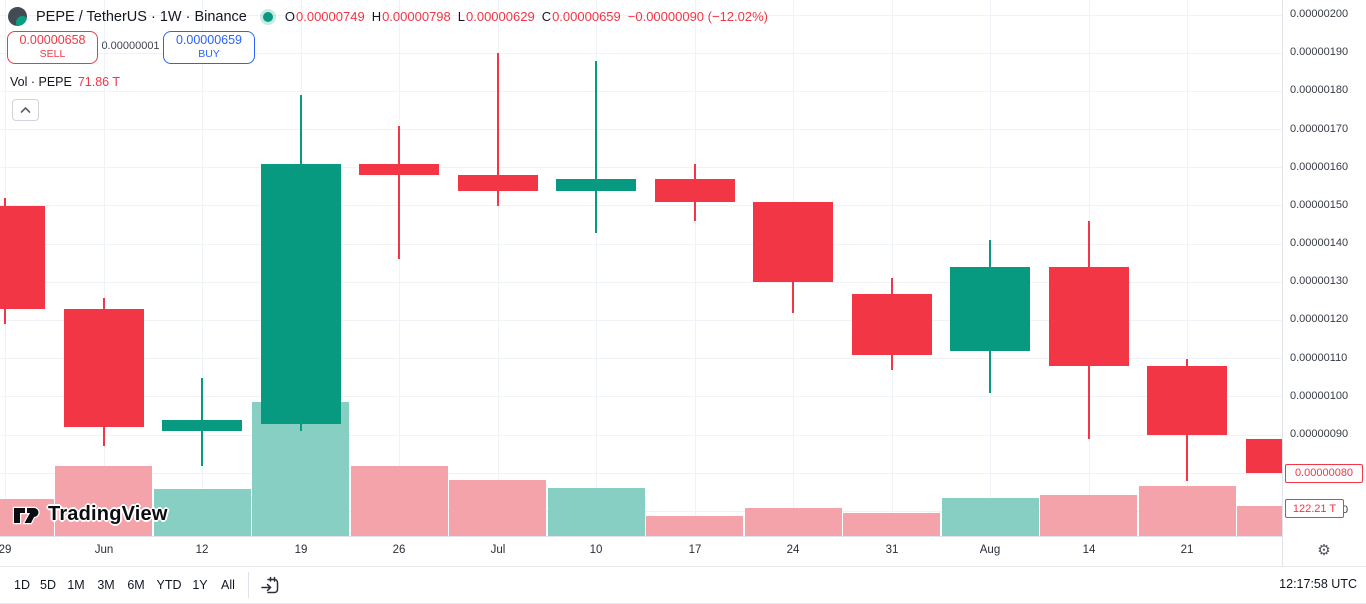 The width and height of the screenshot is (1366, 604). What do you see at coordinates (52, 40) in the screenshot?
I see `sell-price: 0.00000658` at bounding box center [52, 40].